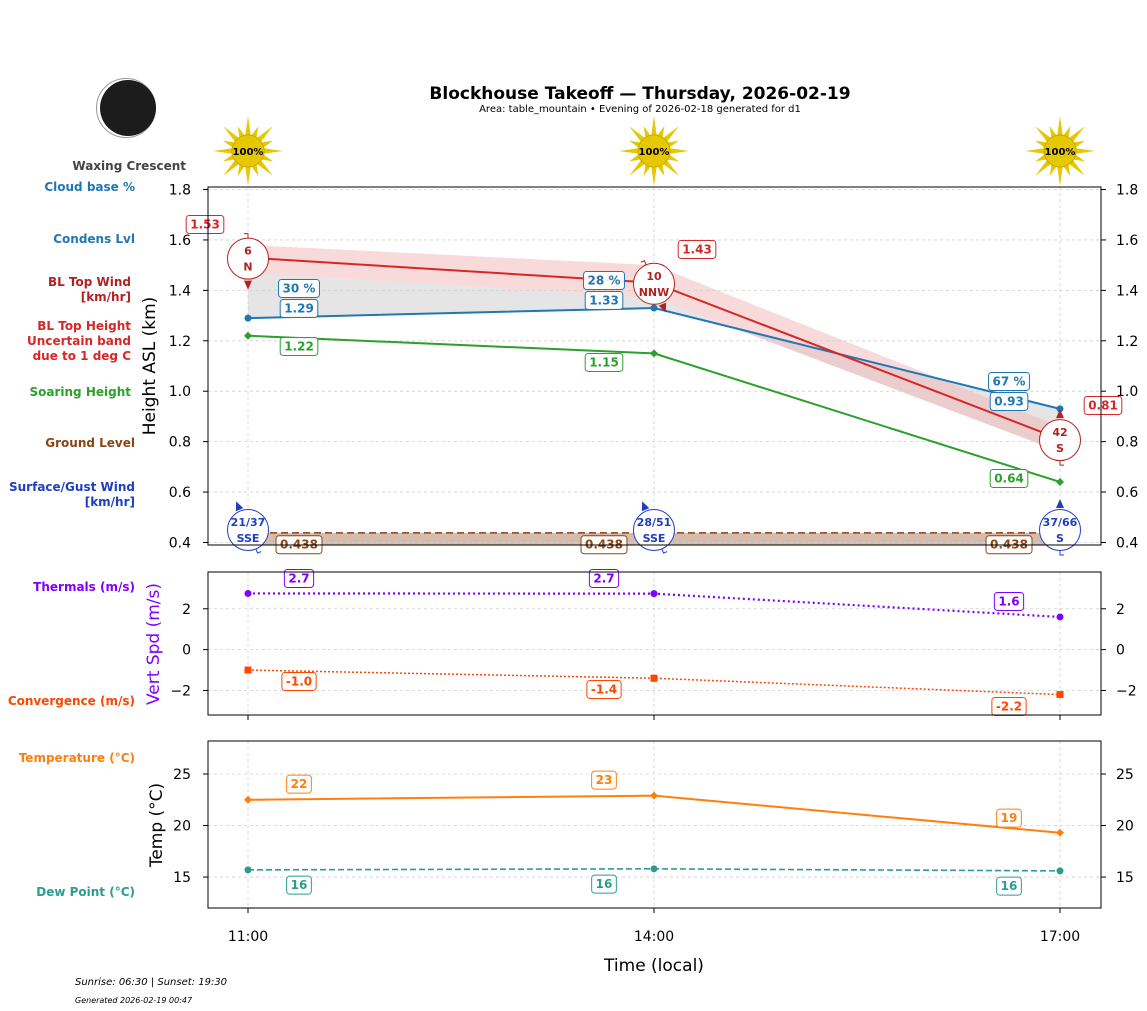 The image size is (1147, 1011). I want to click on value-label-text: 1.6, so click(1008, 601).